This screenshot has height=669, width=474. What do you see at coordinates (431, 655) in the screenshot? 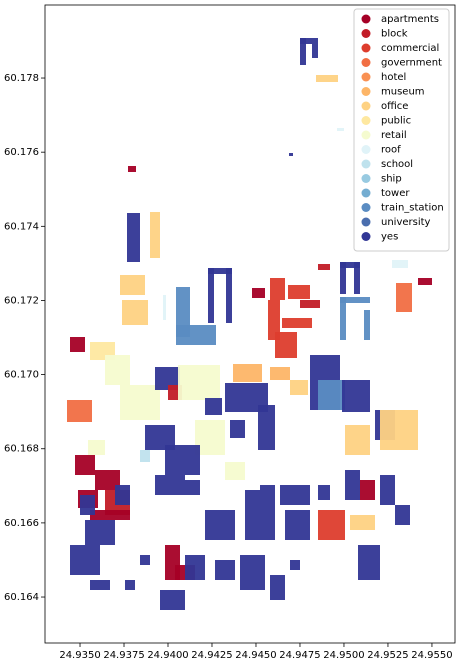
I see `x-tick-label: 24.9550` at bounding box center [431, 655].